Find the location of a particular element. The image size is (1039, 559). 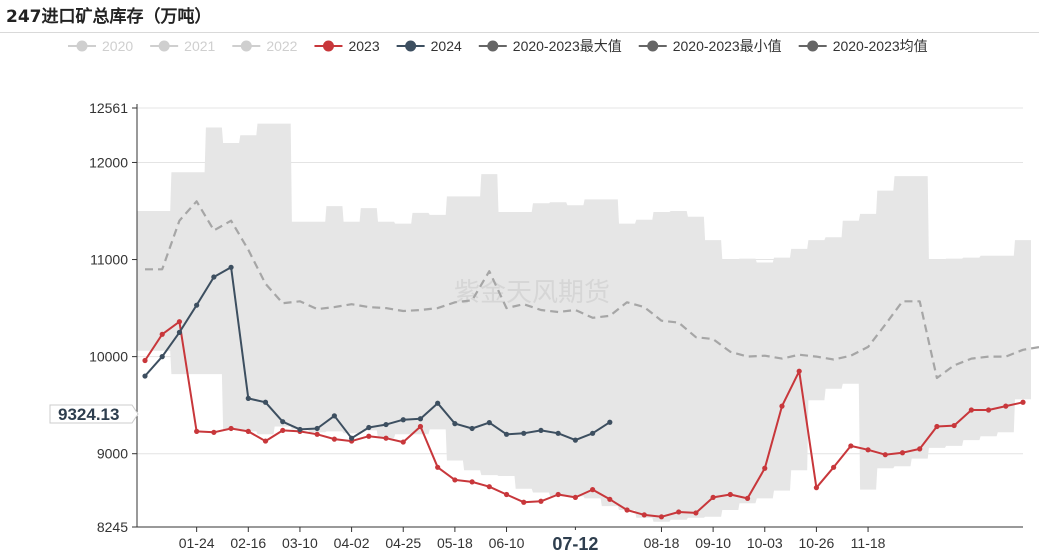

x-tick-label: 09-10 is located at coordinates (713, 543).